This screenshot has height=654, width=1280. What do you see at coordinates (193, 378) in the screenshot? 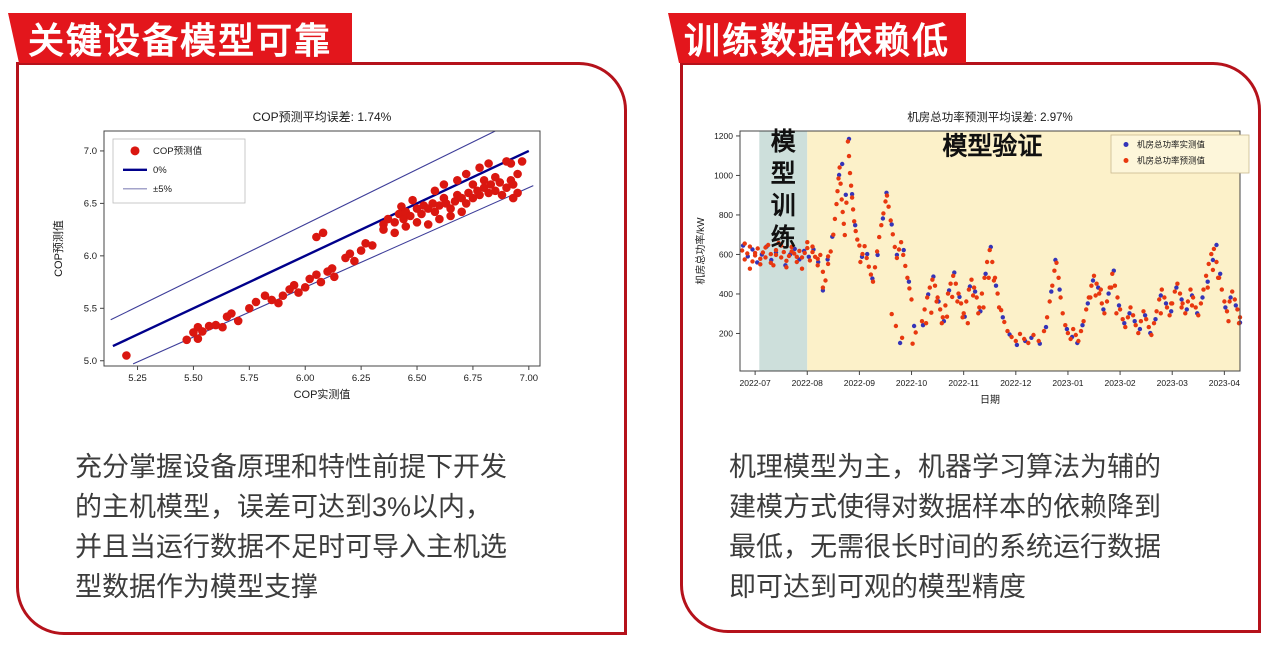
I see `svg-text: 5.50` at bounding box center [193, 378].